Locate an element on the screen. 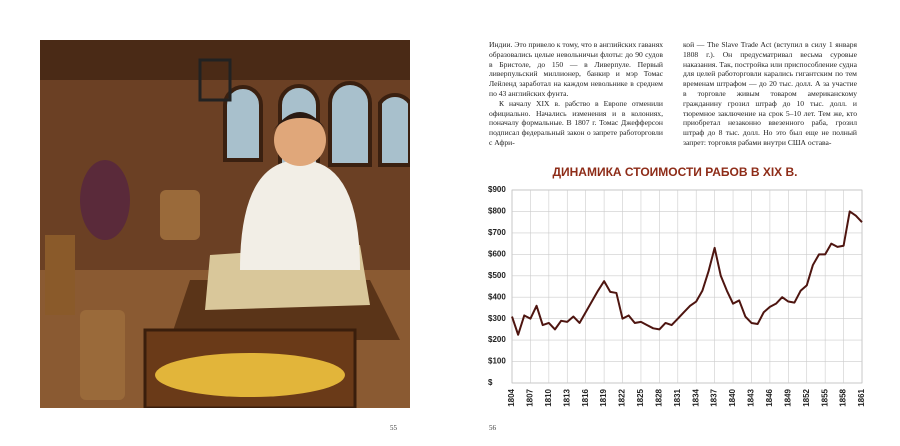  y-tick-label: $200 is located at coordinates (497, 339).